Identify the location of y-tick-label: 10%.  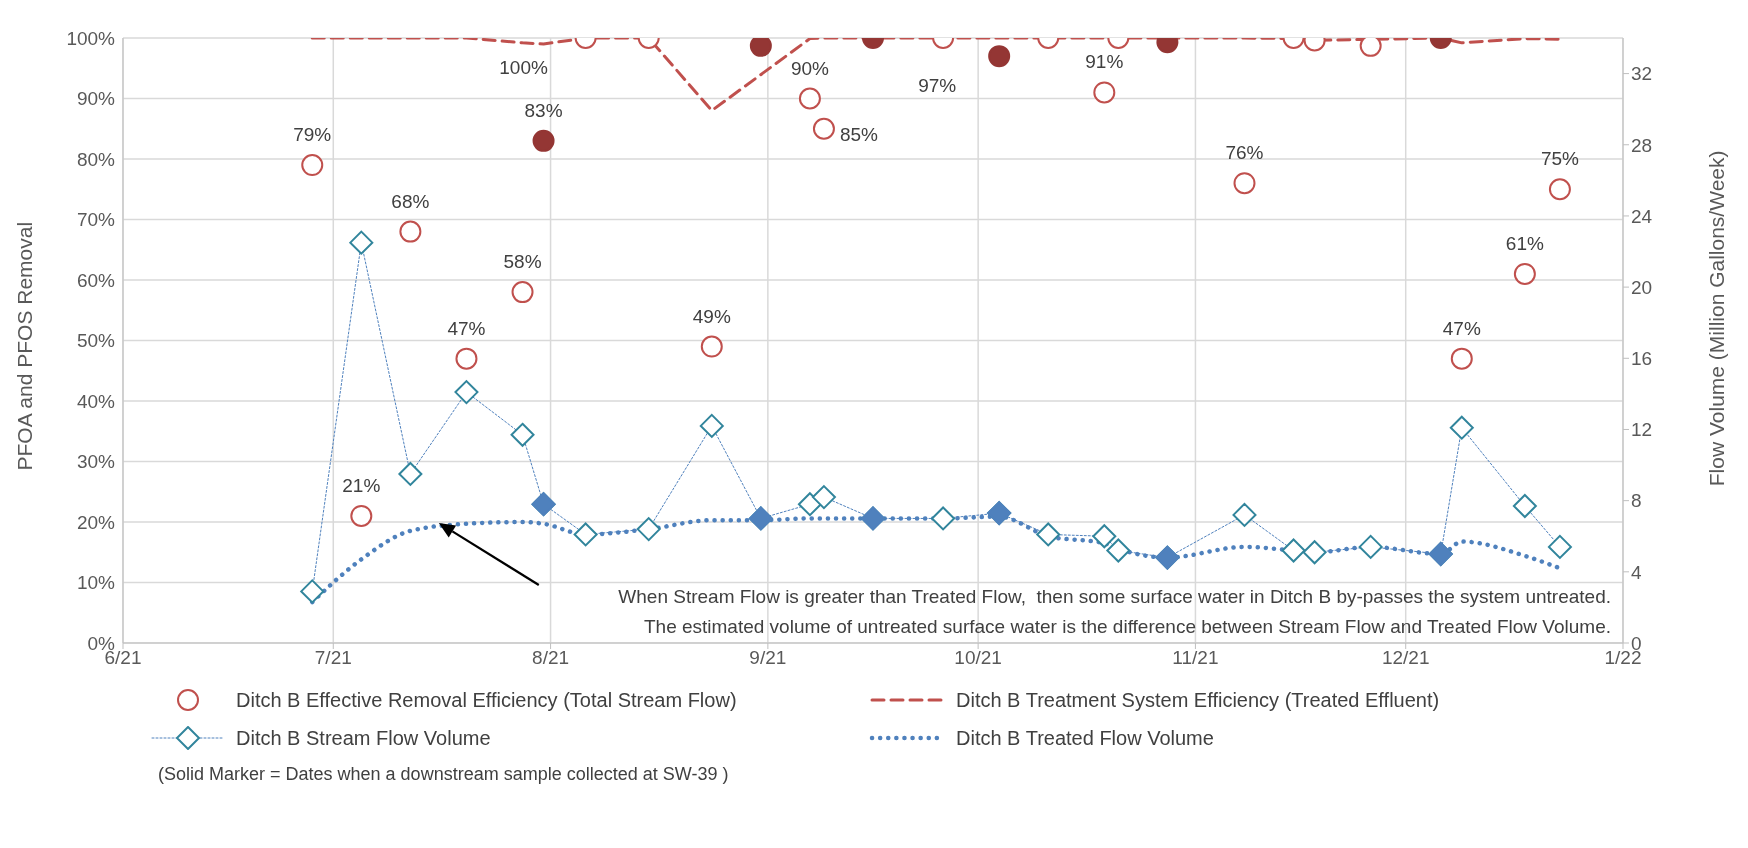
(96, 583).